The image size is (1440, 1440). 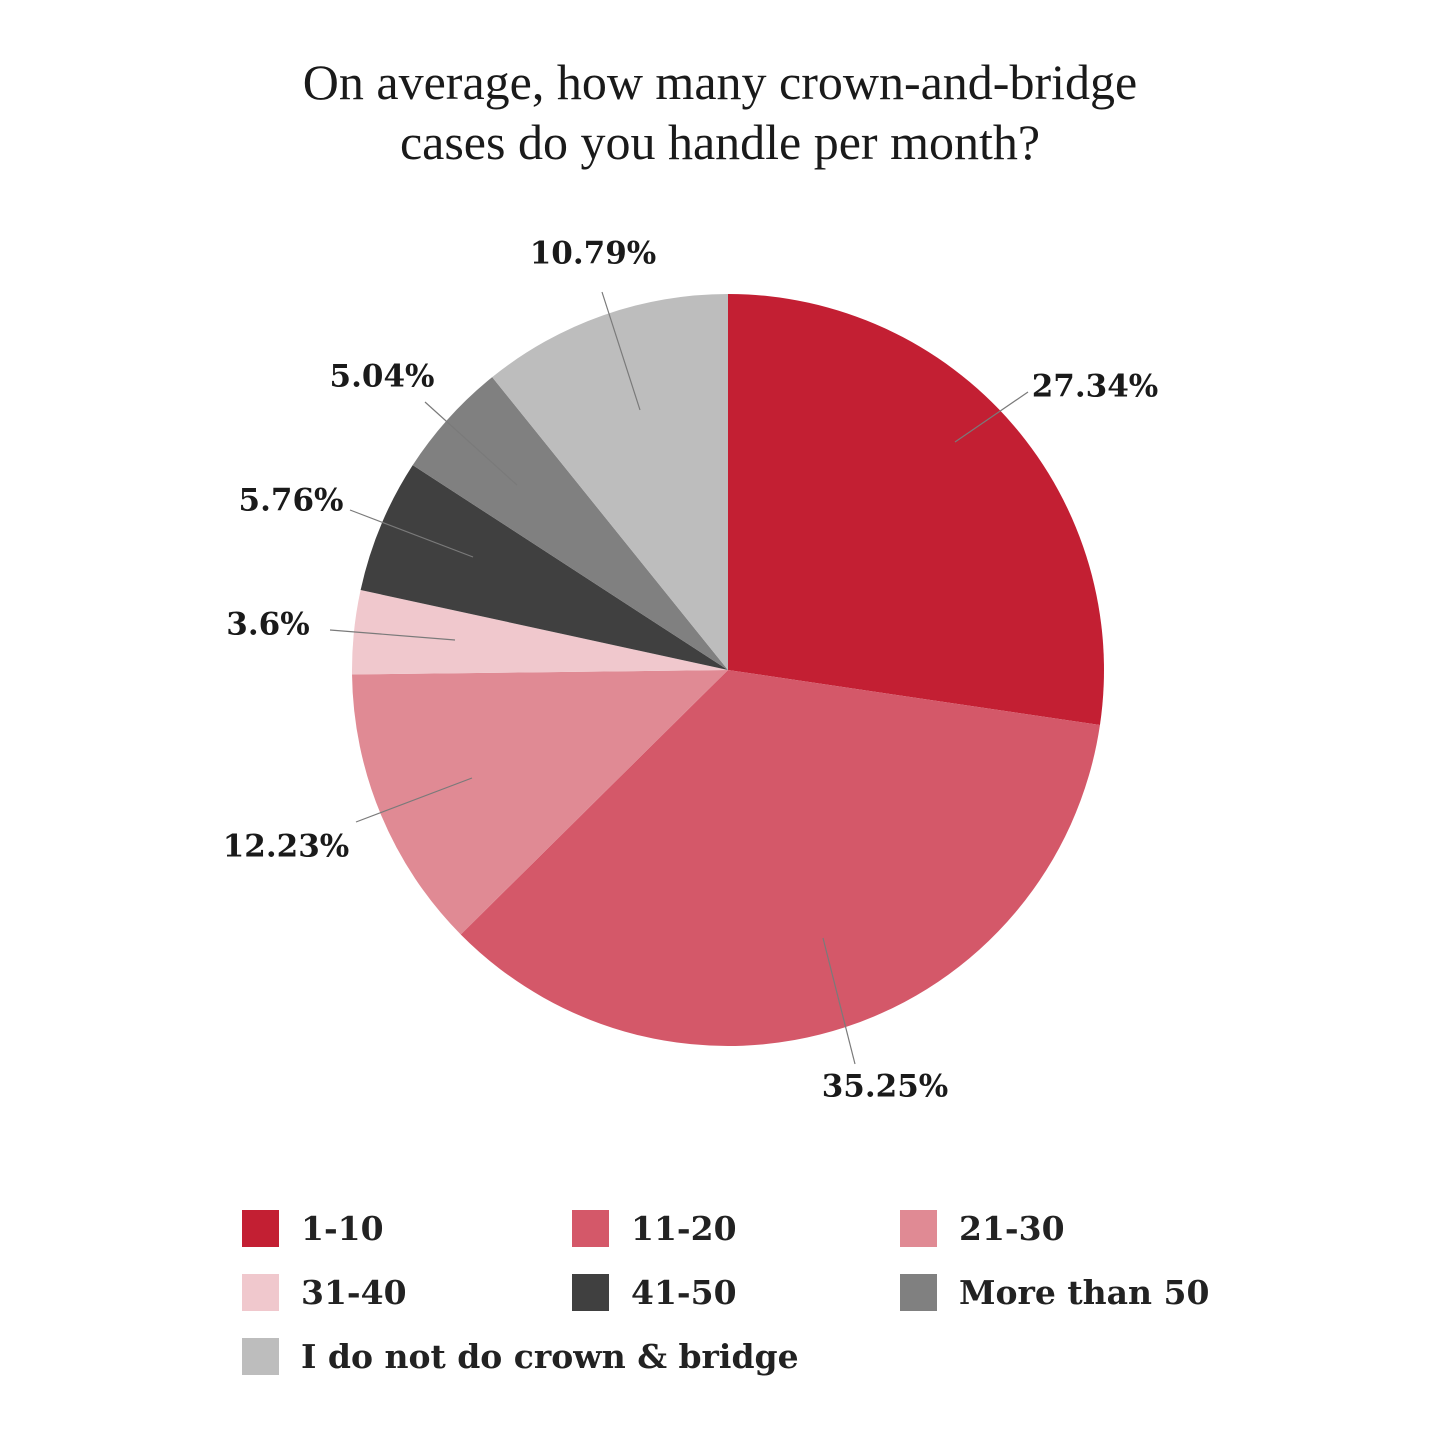 I want to click on pie-slice-i-do-not-do-crown-bridge, so click(x=610, y=482).